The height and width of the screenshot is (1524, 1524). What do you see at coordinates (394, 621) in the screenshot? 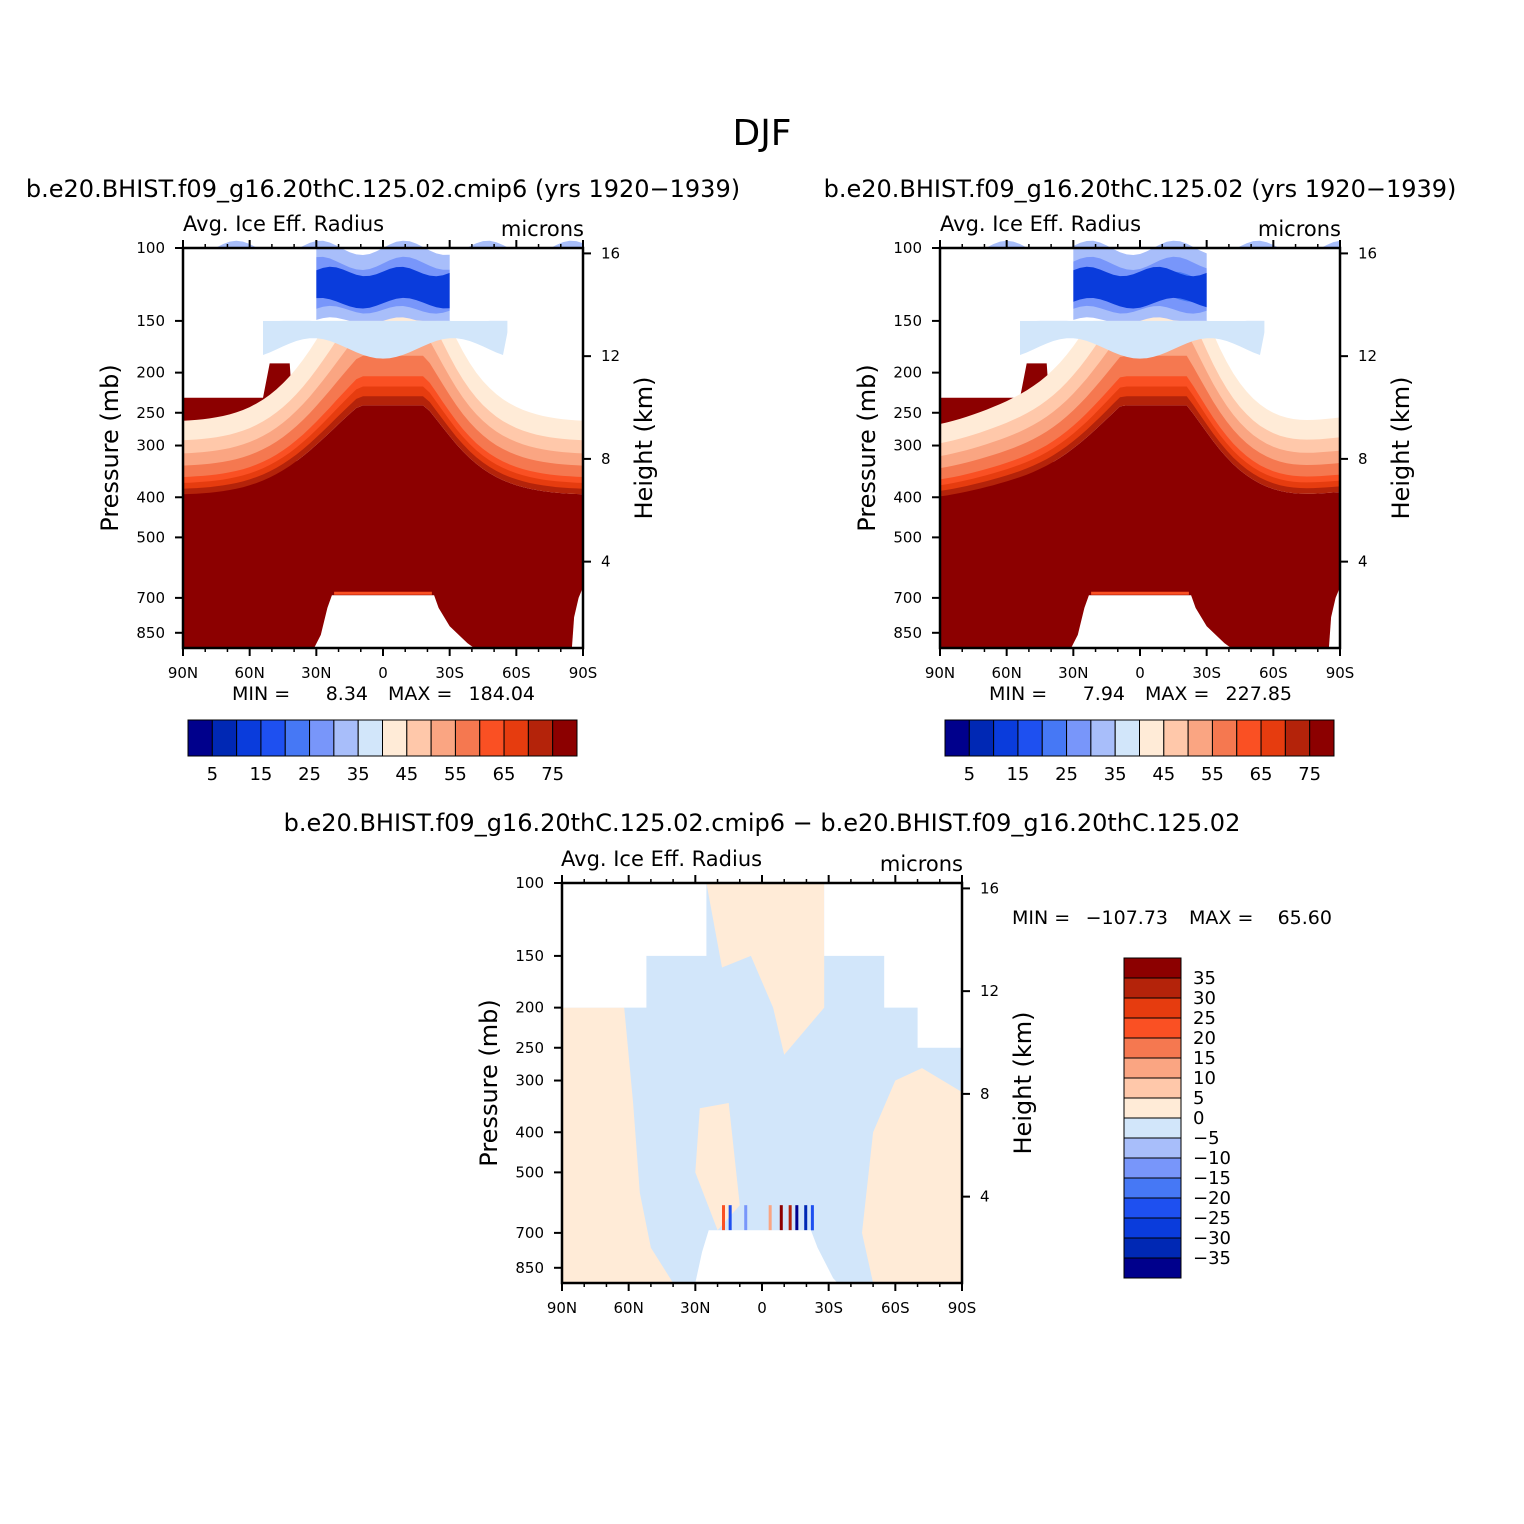
I see `orography-mask` at bounding box center [394, 621].